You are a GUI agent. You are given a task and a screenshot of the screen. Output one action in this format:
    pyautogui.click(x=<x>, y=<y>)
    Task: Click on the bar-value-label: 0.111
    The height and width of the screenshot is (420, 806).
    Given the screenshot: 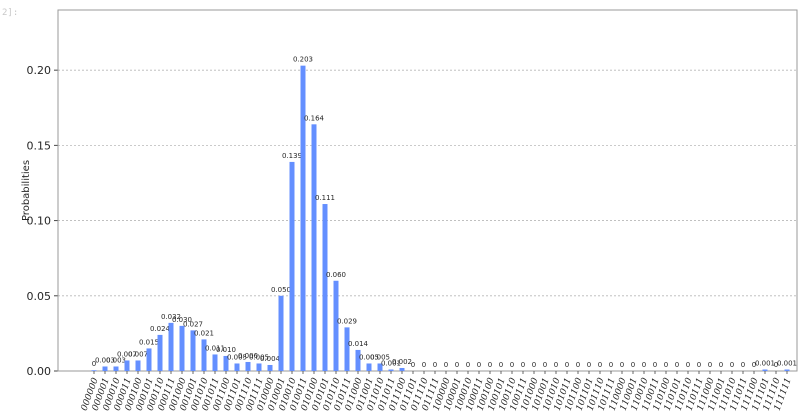 What is the action you would take?
    pyautogui.click(x=325, y=198)
    